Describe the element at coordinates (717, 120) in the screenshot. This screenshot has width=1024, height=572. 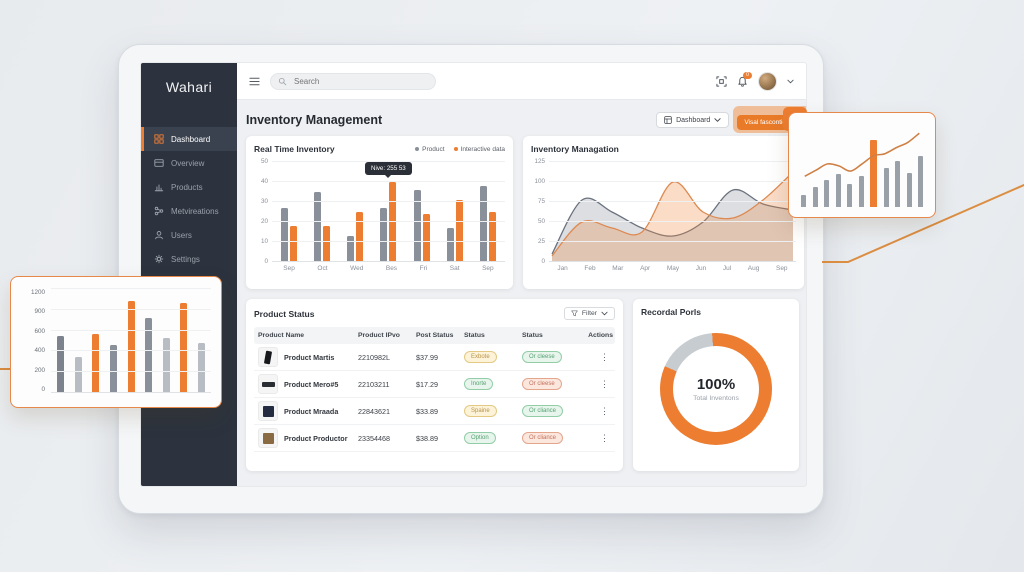
I see `chevron-down-icon` at that location.